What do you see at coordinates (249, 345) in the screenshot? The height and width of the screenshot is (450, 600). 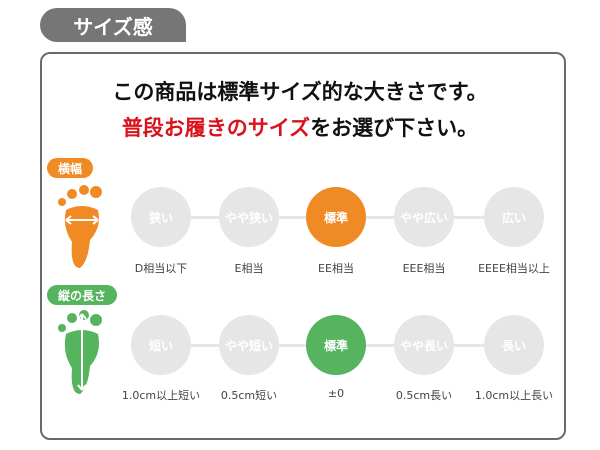 I see `length-option: やや短い` at bounding box center [249, 345].